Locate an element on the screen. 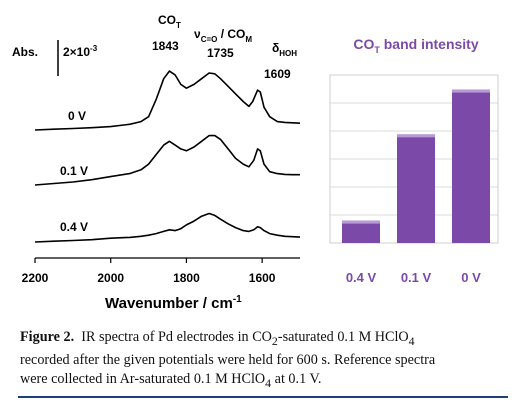 The height and width of the screenshot is (410, 526). caption-sub-1: 2 is located at coordinates (274, 340).